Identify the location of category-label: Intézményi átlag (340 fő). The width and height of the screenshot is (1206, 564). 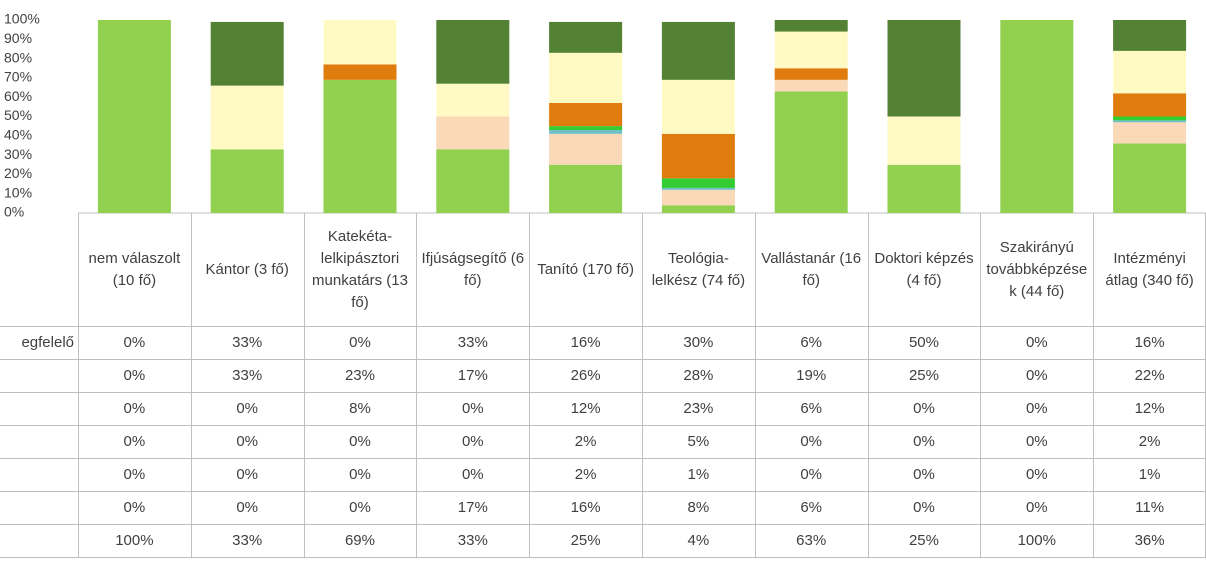
(1149, 269).